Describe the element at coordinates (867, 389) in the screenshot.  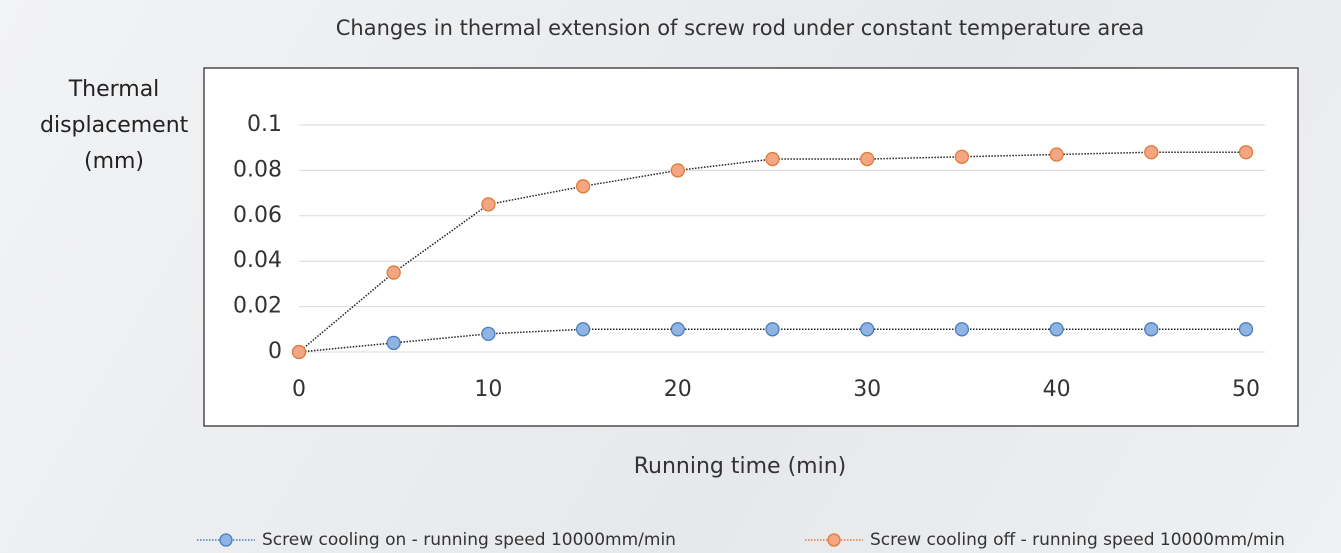
I see `x-tick-label: 30` at that location.